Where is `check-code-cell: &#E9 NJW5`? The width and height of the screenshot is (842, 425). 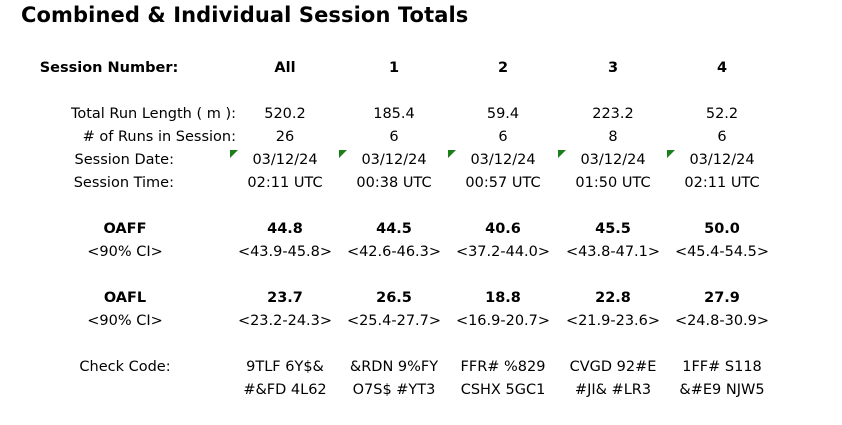 check-code-cell: &#E9 NJW5 is located at coordinates (722, 390).